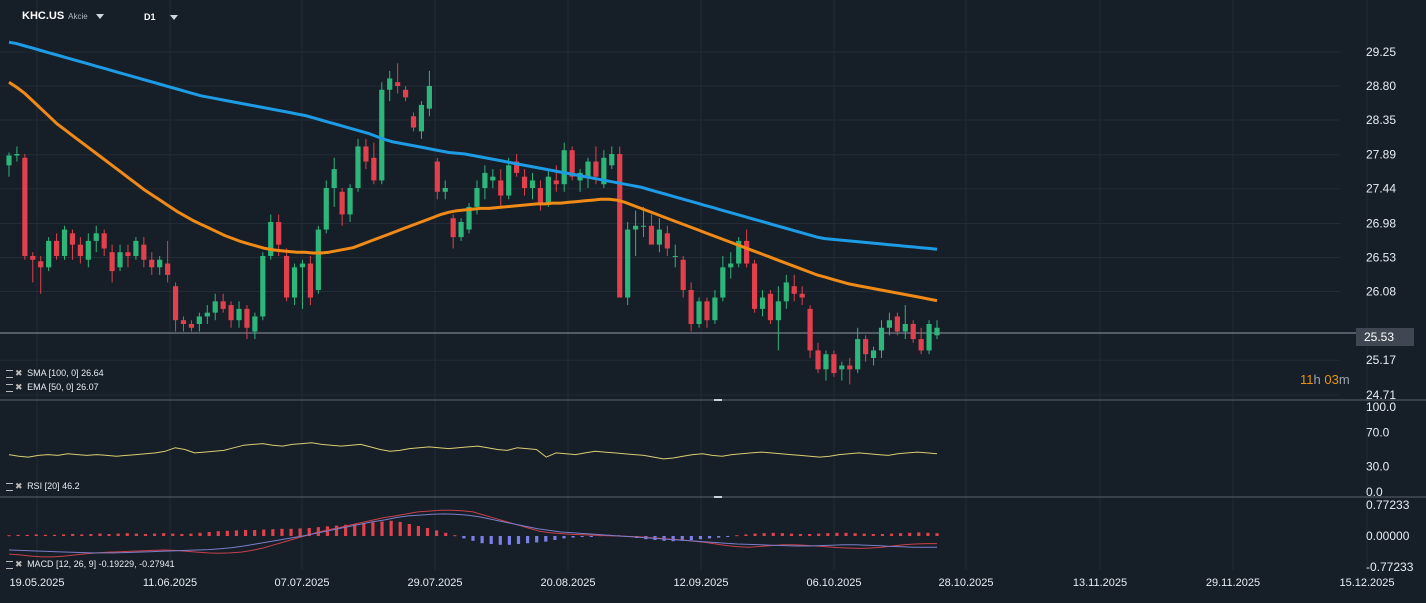  I want to click on rsi-tick-label: 0.0, so click(1374, 492).